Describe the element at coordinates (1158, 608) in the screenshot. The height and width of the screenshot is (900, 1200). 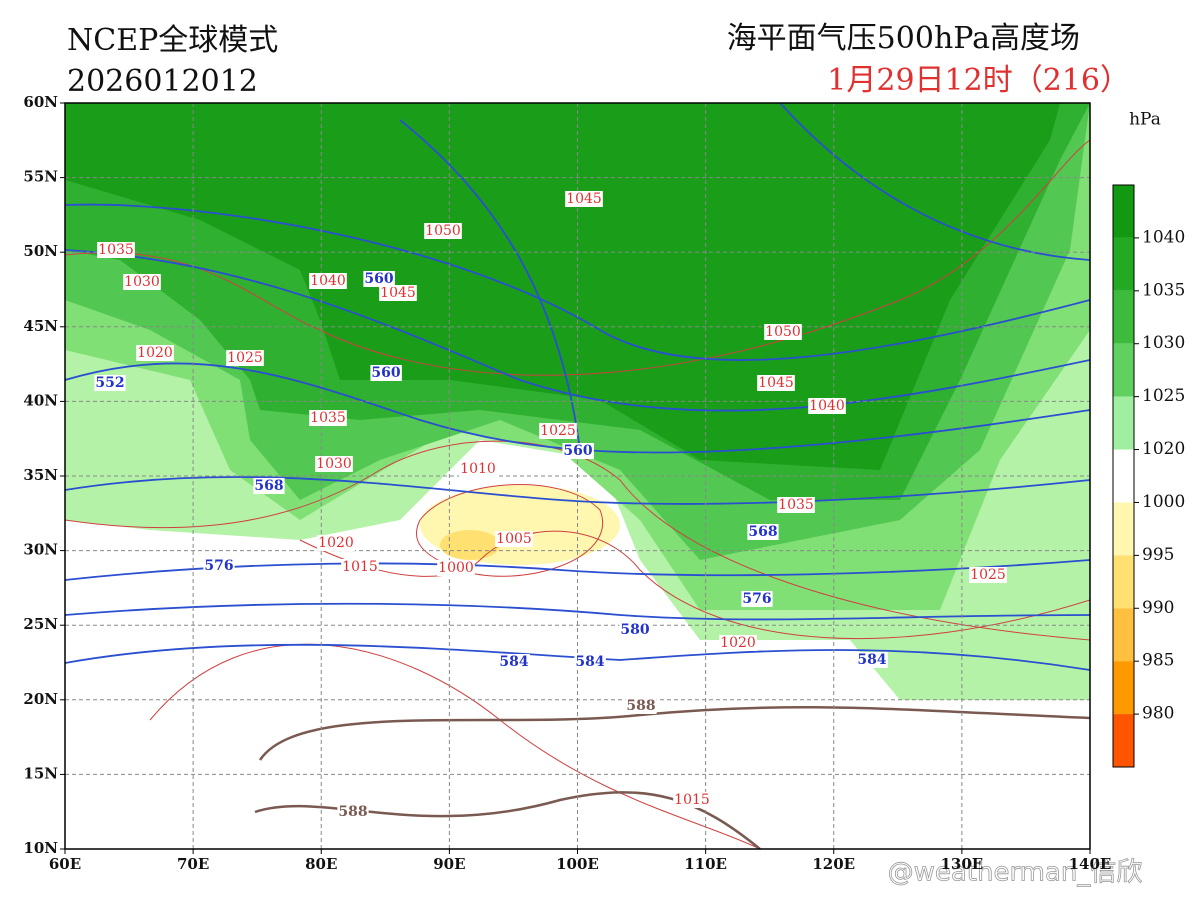
I see `colorbar-label: 990` at that location.